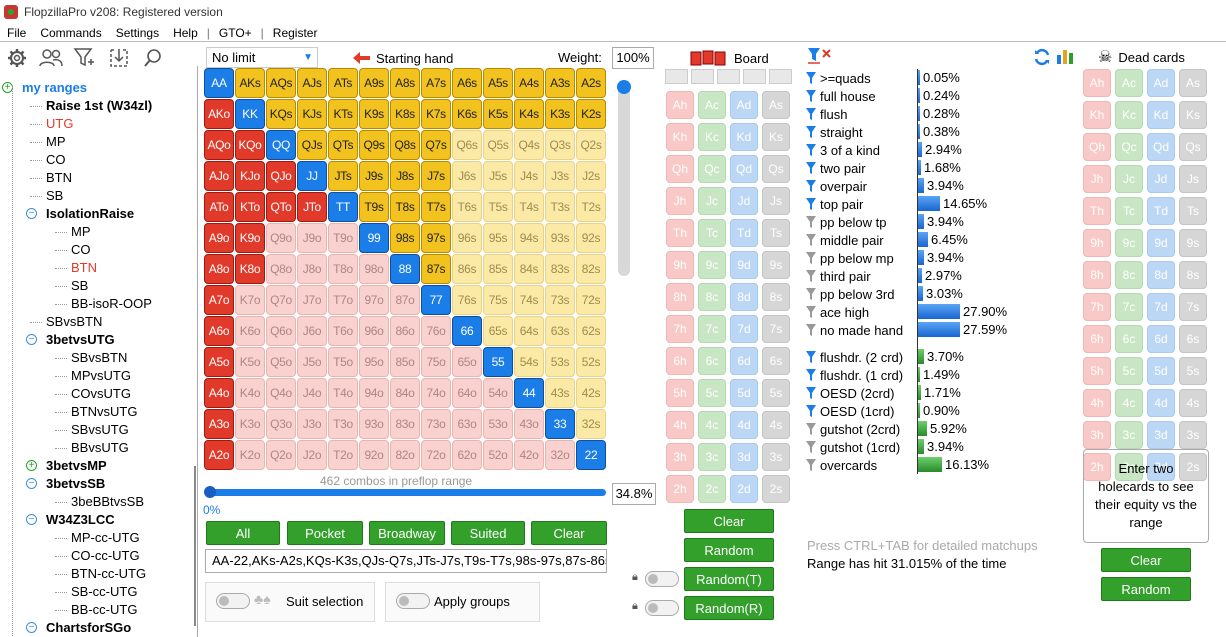  What do you see at coordinates (680, 393) in the screenshot?
I see `board-card-5h: 5h` at bounding box center [680, 393].